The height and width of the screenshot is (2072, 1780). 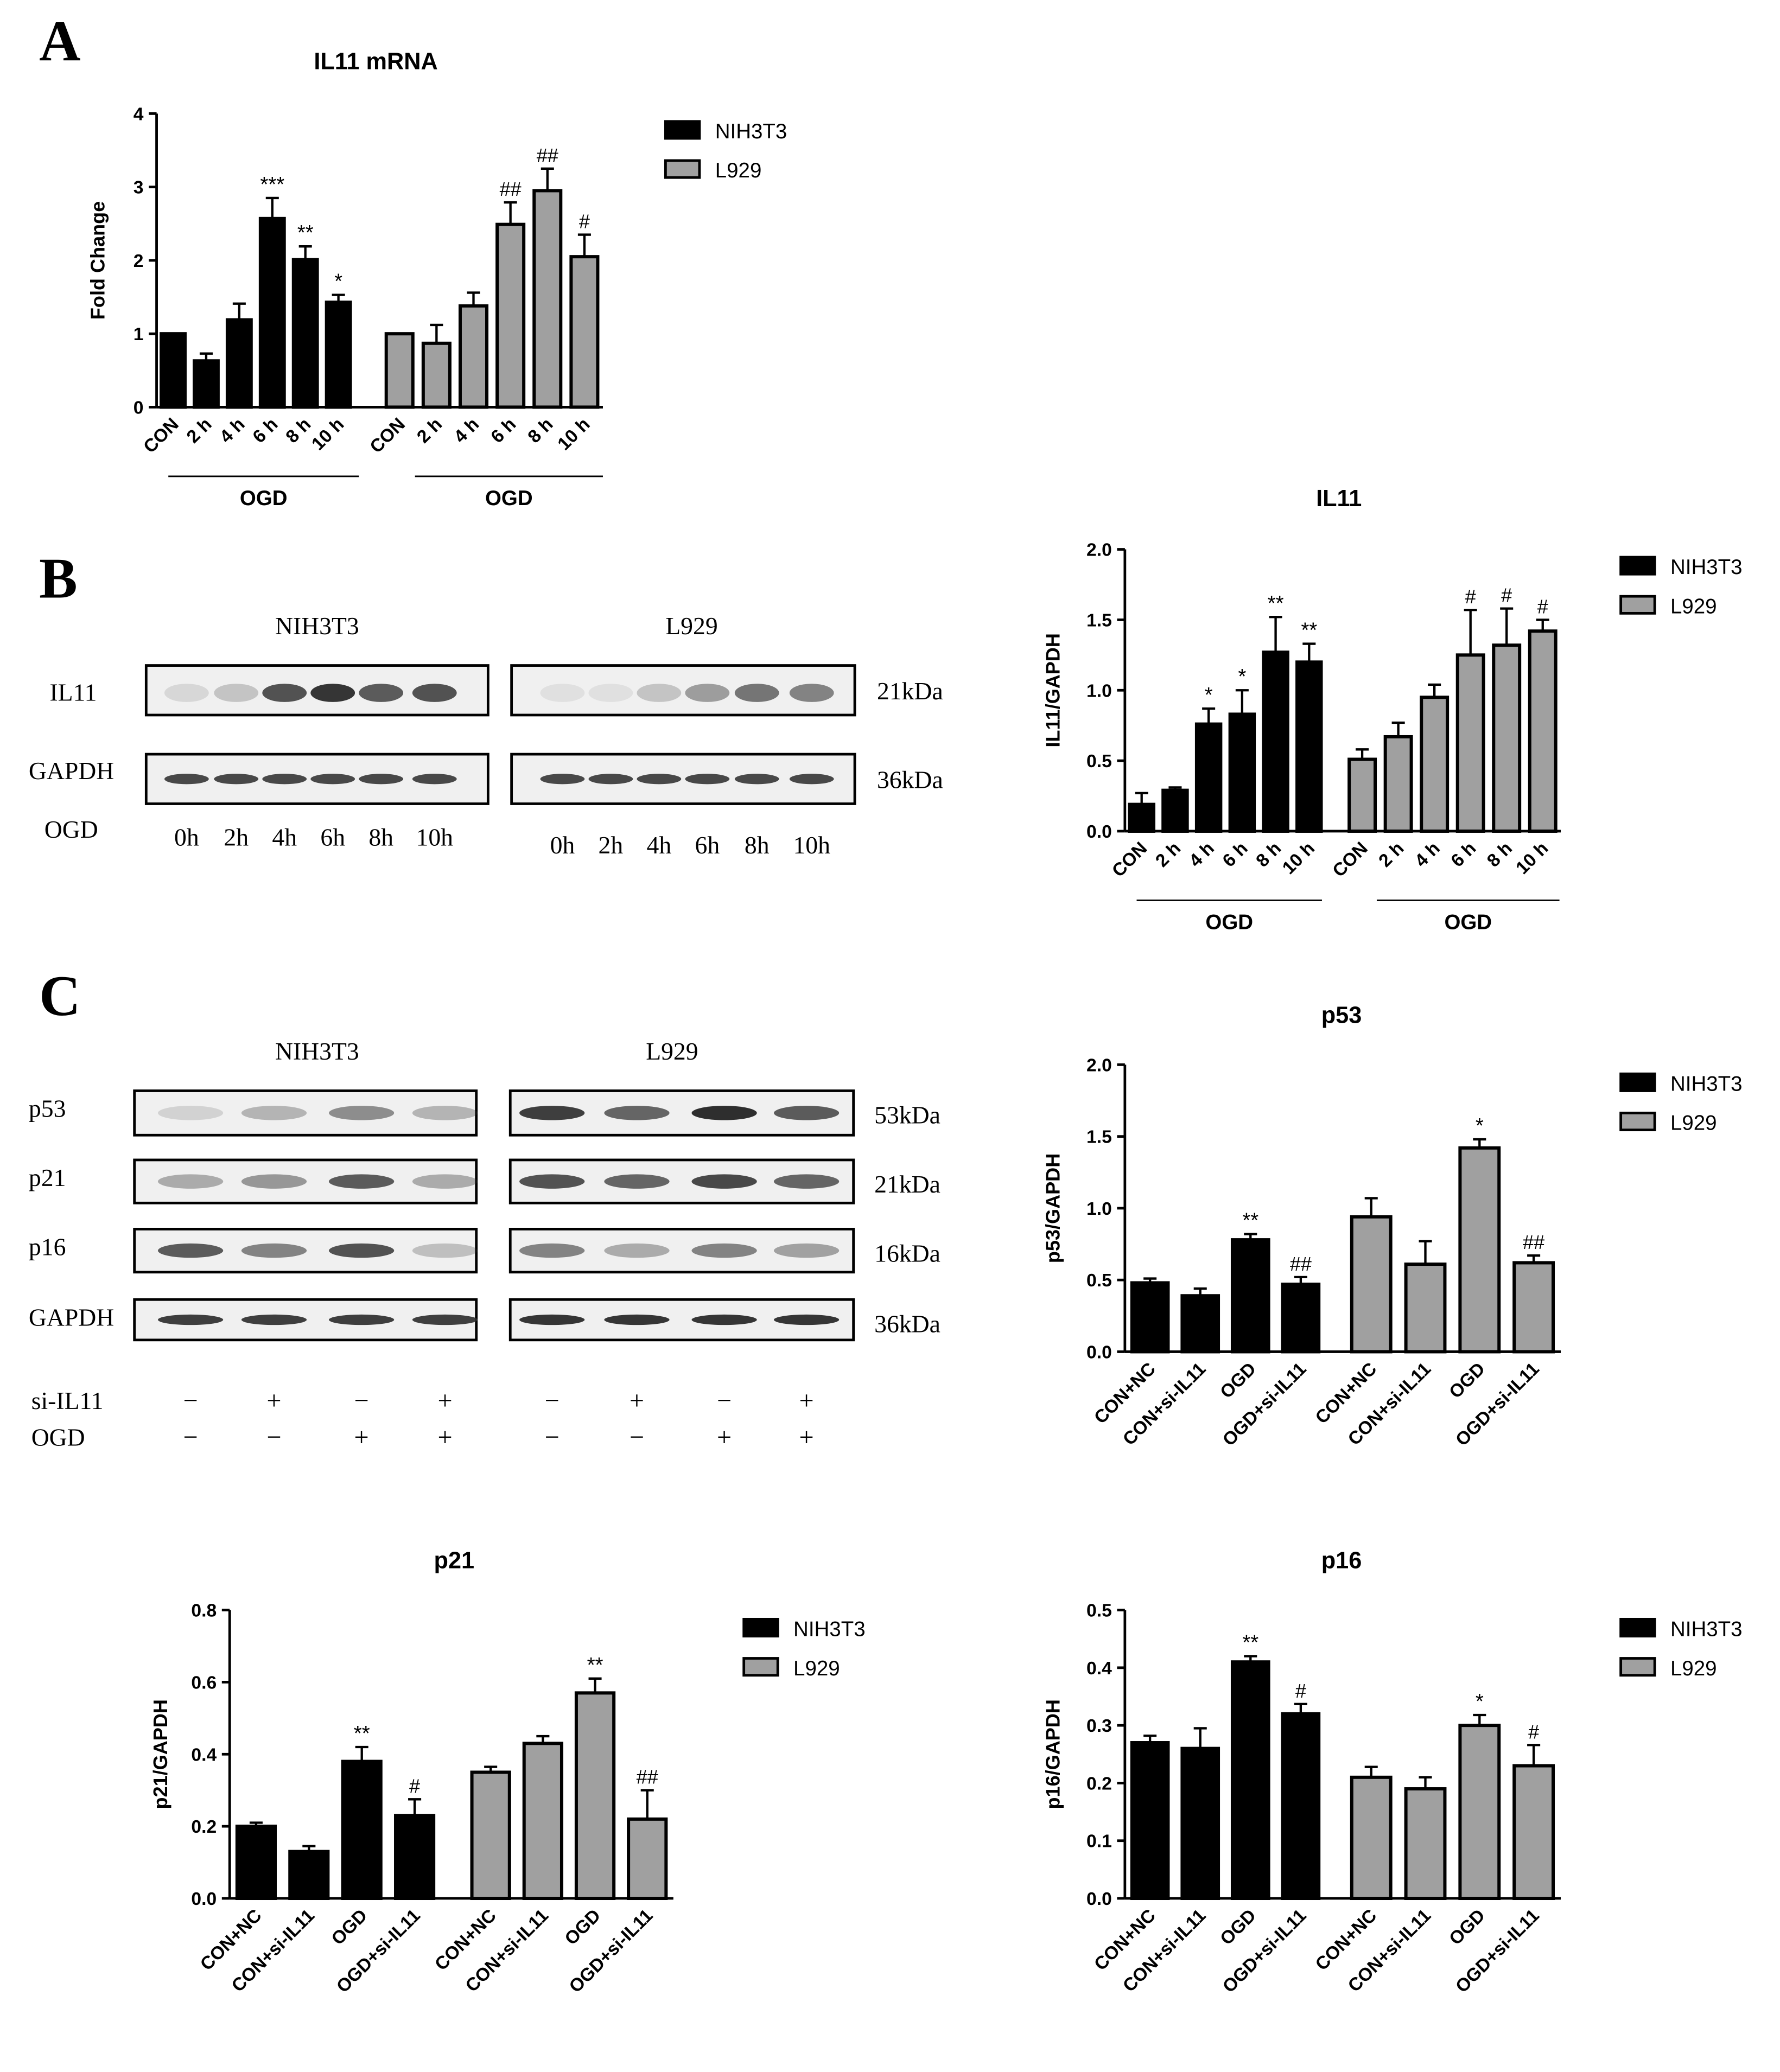 What do you see at coordinates (47, 1246) in the screenshot?
I see `blot-row-label: p16` at bounding box center [47, 1246].